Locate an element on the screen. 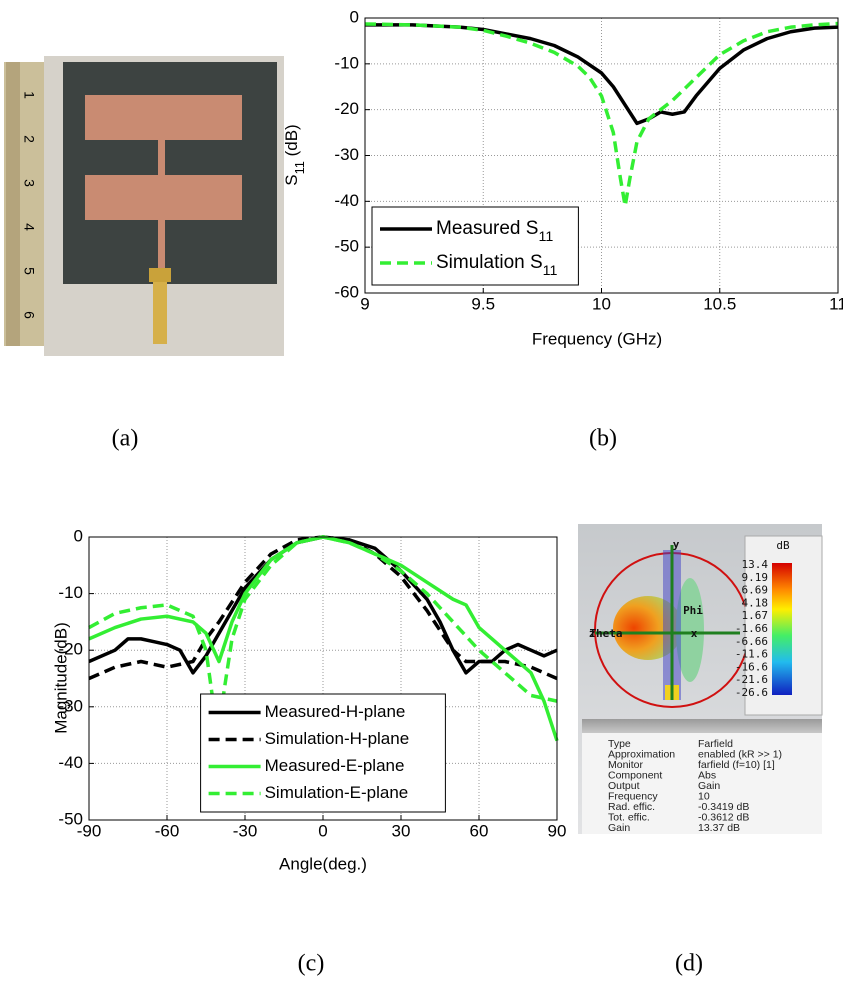  ruler-label: 3 is located at coordinates (29, 183).